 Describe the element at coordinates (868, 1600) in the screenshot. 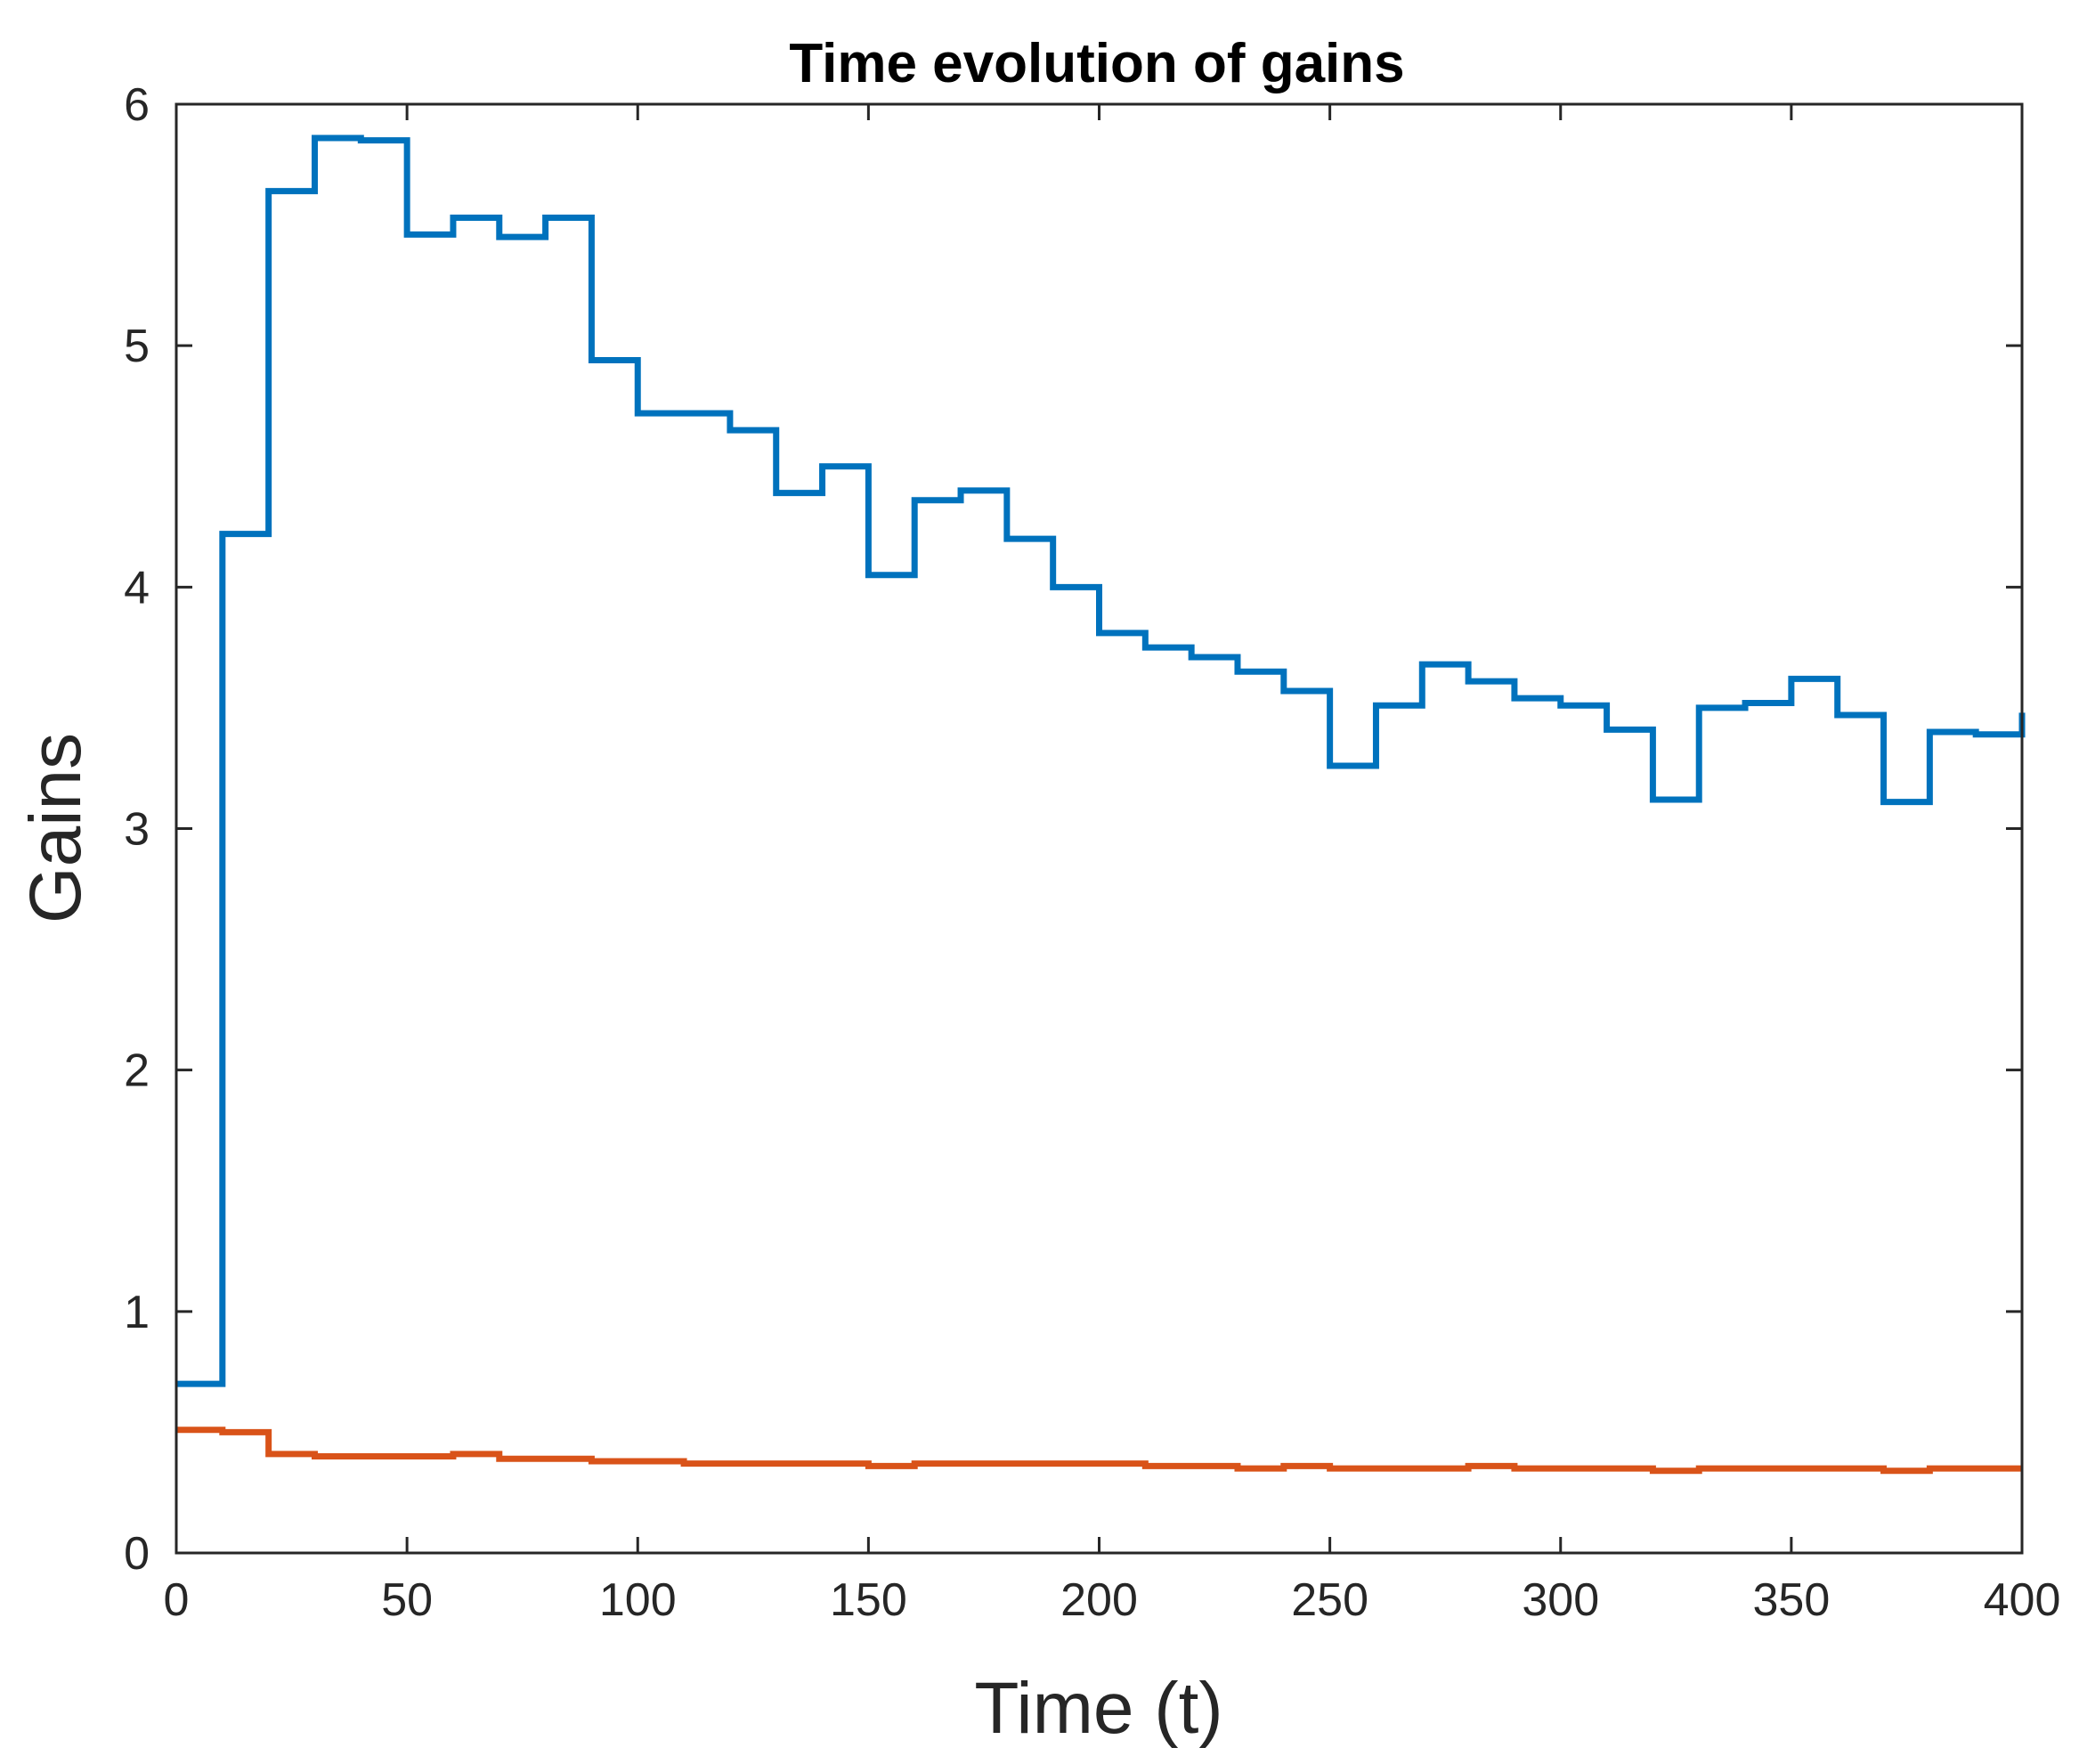

I see `x-tick-label: 150` at that location.